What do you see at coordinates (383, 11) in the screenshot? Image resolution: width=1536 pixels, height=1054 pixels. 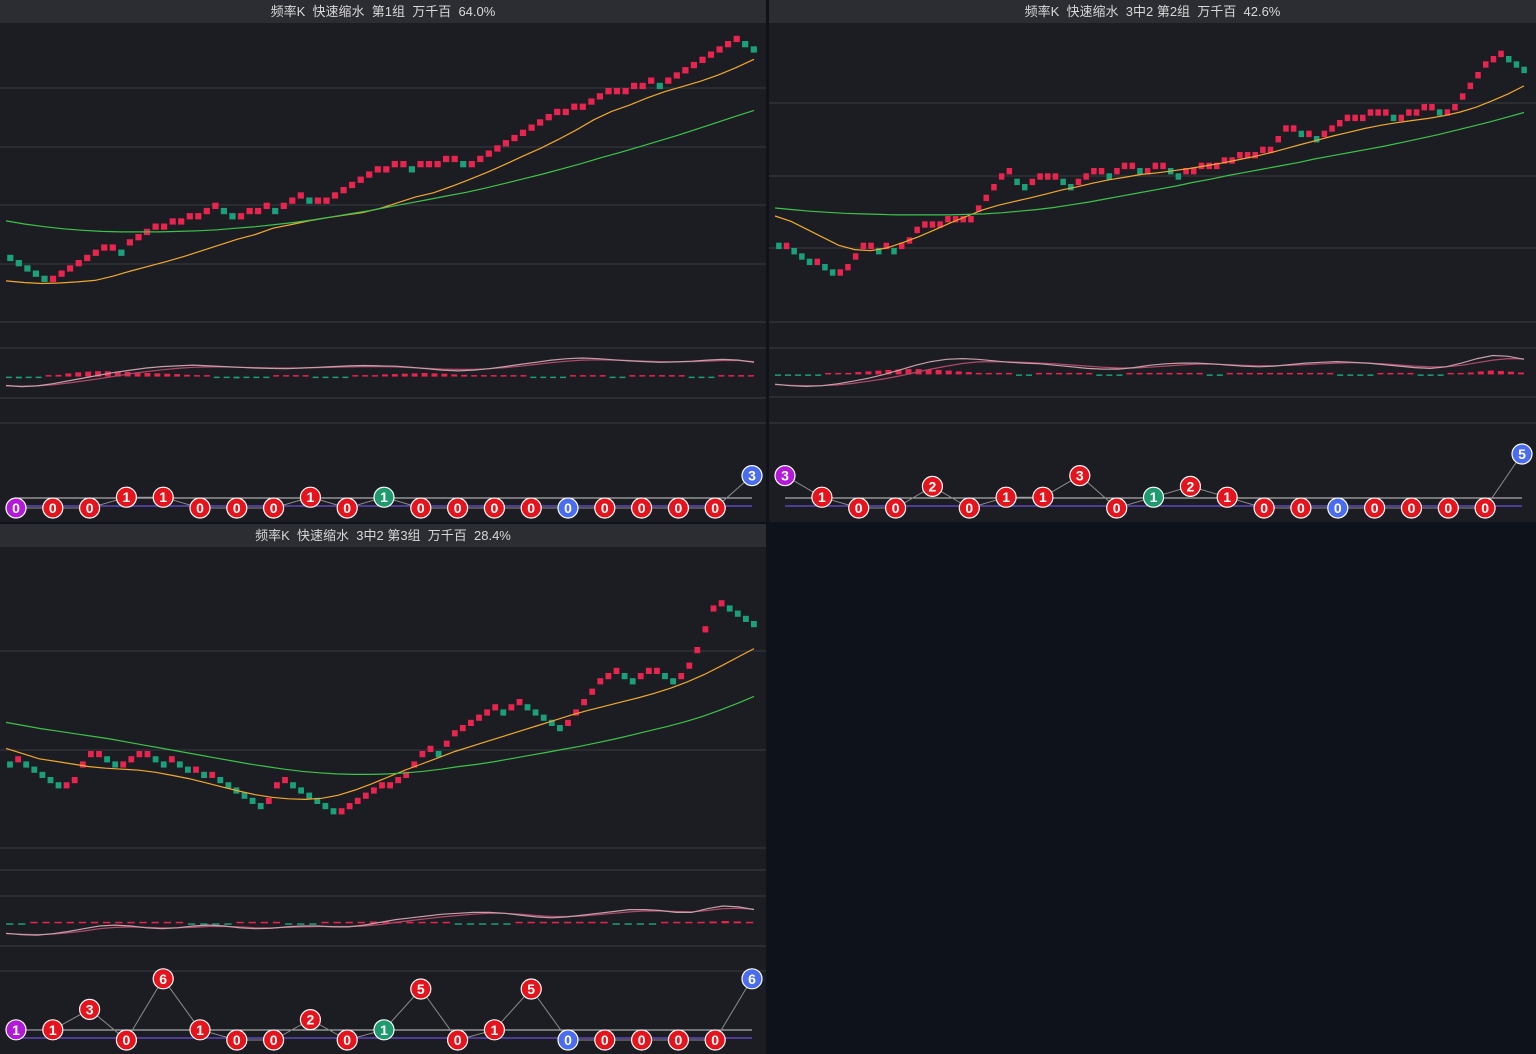 I see `panel-title: 频率K 快速缩水 第1组 万千百 64.0%` at bounding box center [383, 11].